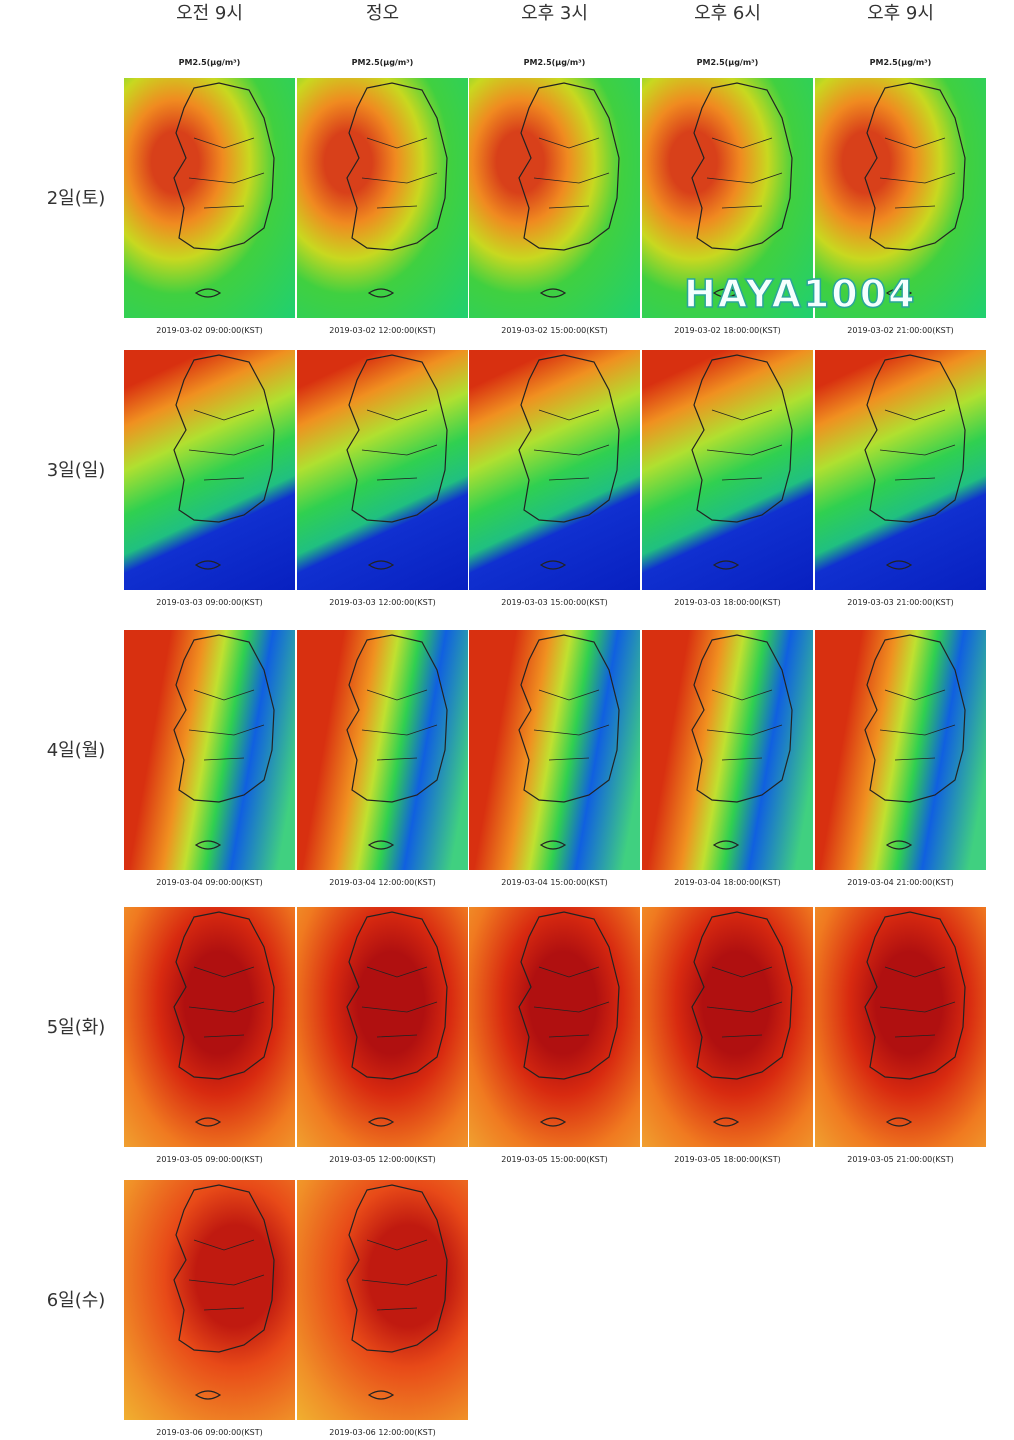 This screenshot has width=1014, height=1440. Describe the element at coordinates (76, 470) in the screenshot. I see `row-label: 3일(일)` at that location.